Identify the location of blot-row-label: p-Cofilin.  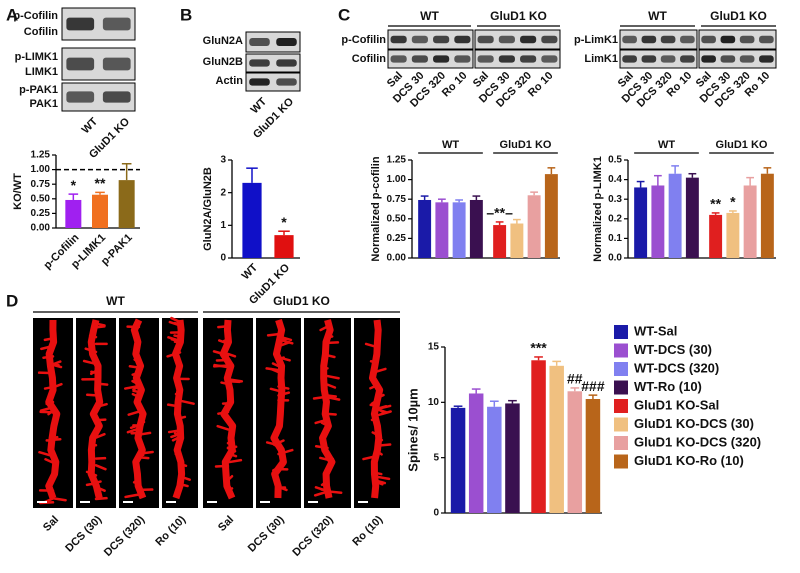
(363, 40).